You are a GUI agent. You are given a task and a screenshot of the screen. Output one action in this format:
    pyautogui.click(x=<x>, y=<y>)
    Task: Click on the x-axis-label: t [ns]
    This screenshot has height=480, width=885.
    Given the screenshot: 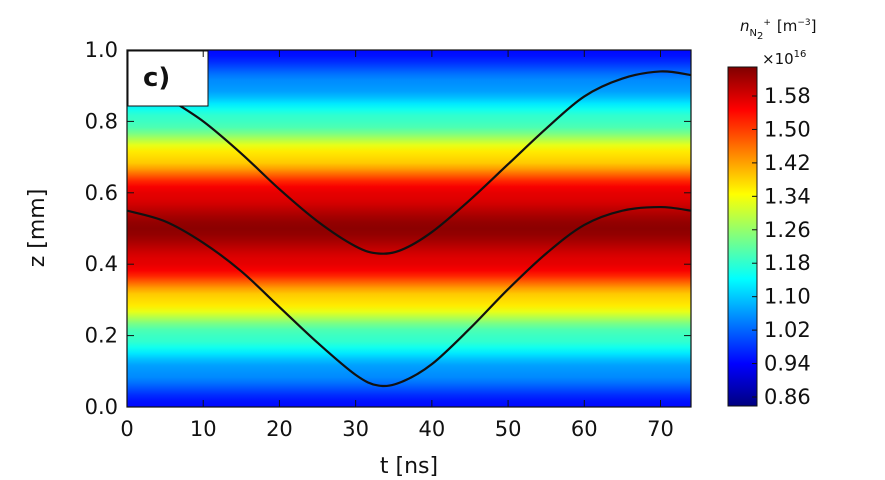 What is the action you would take?
    pyautogui.click(x=409, y=466)
    